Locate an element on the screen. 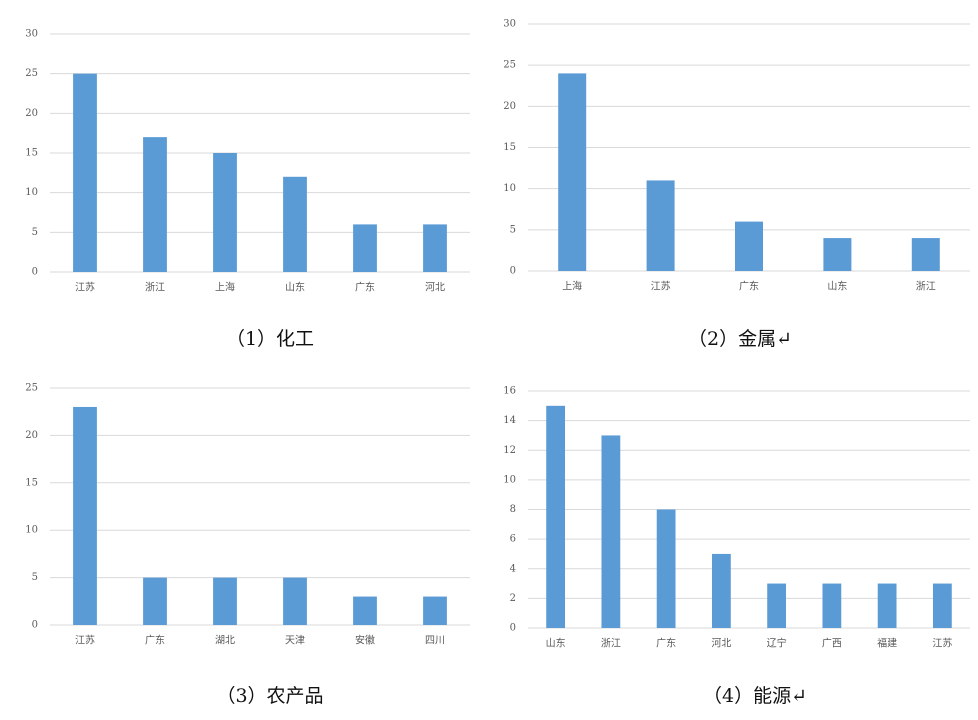  y-tick-label: 6 is located at coordinates (513, 539).